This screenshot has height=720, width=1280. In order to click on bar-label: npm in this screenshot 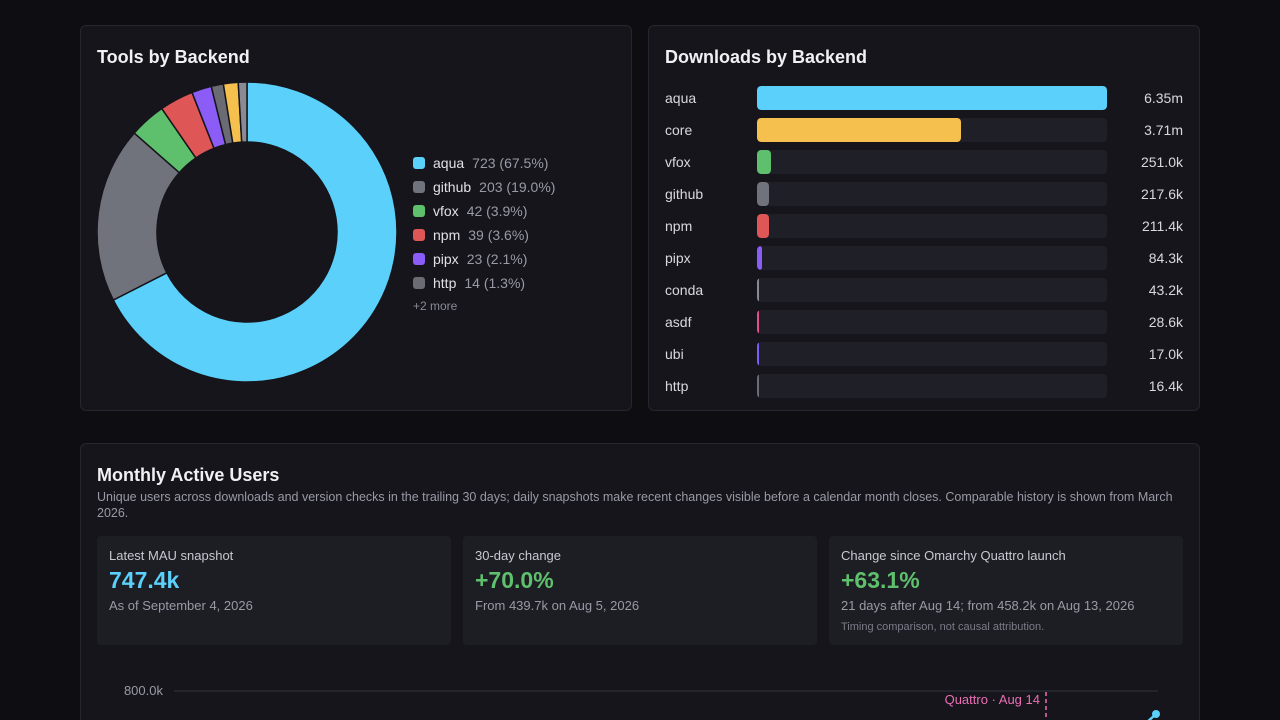, I will do `click(679, 226)`.